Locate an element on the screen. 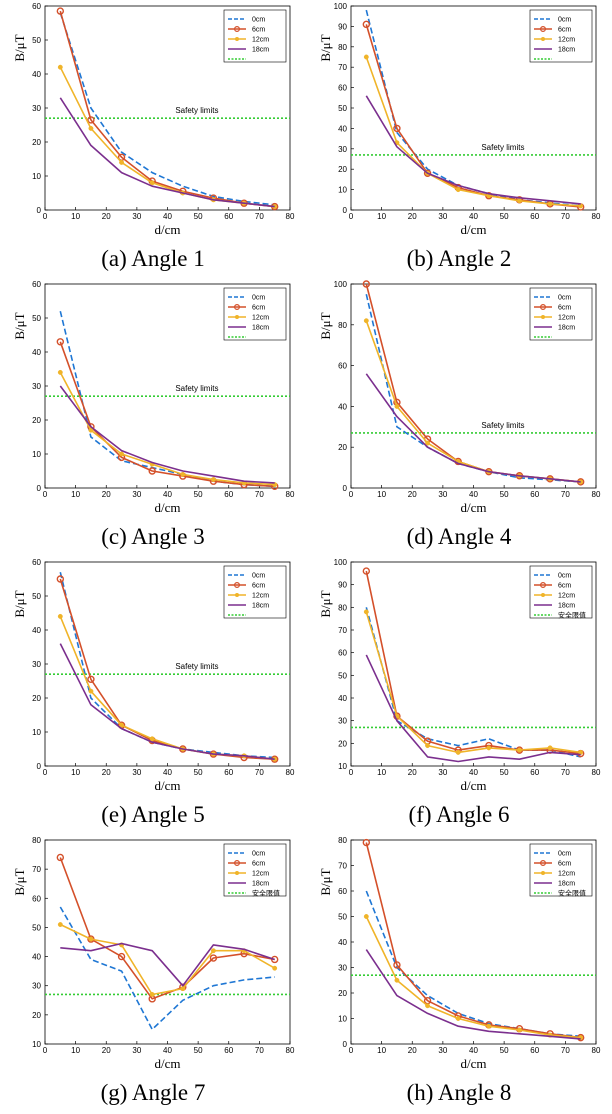 Image resolution: width=612 pixels, height=1114 pixels. x-axis-label: d/cm is located at coordinates (168, 785).